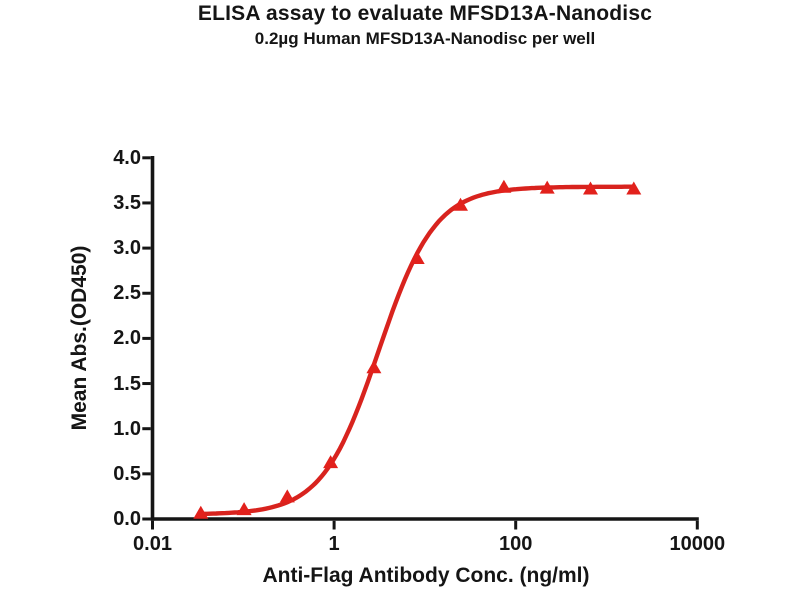  Describe the element at coordinates (127, 202) in the screenshot. I see `y-tick-label: 3.5` at that location.